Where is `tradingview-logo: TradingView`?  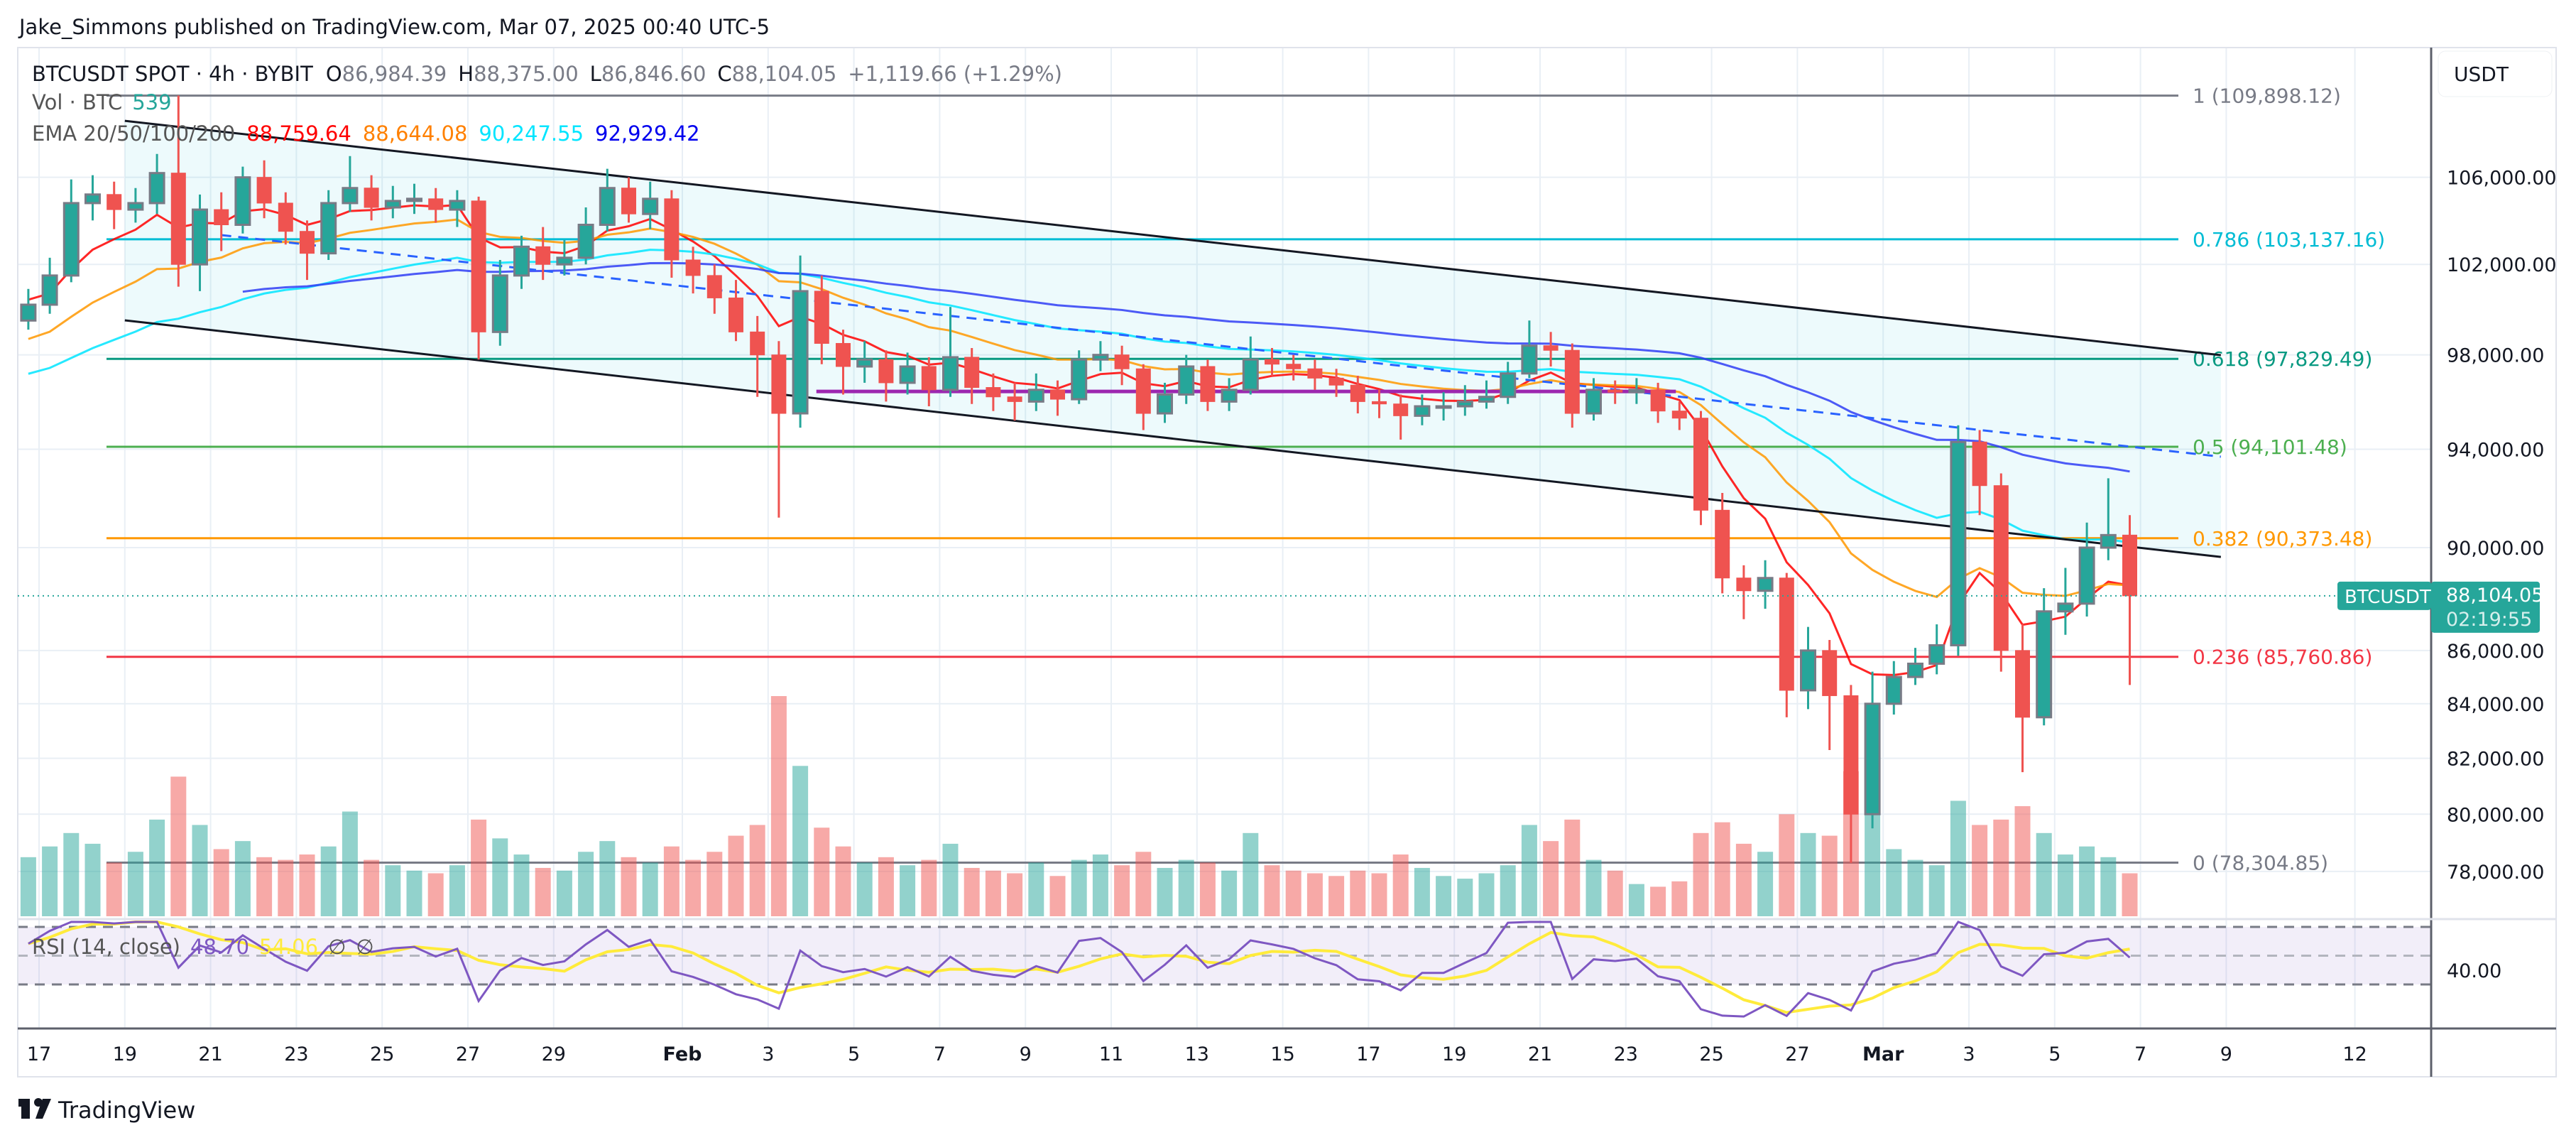
tradingview-logo: TradingView is located at coordinates (106, 1110).